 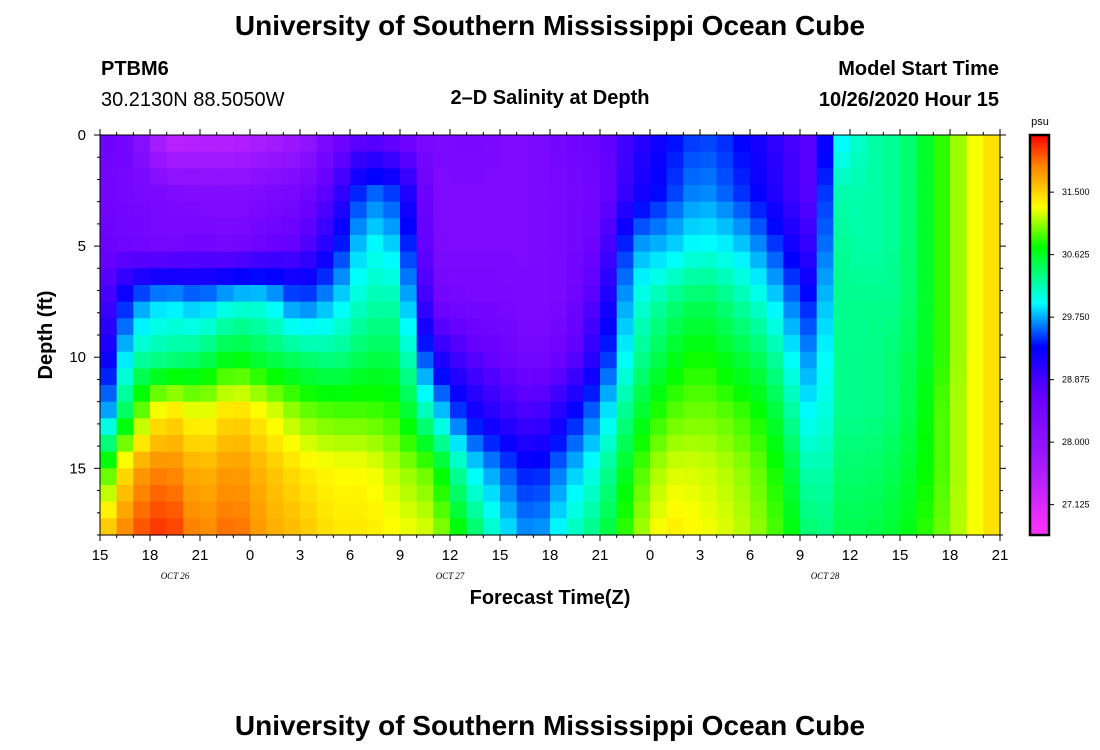 I want to click on x-tick-label: 21, so click(x=600, y=555).